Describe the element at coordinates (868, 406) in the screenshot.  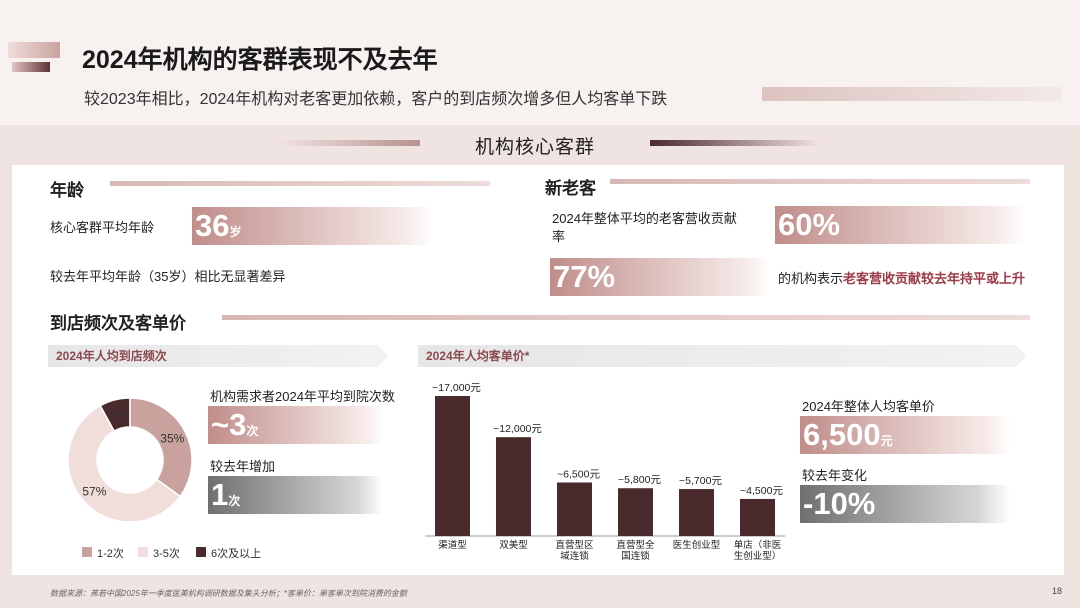
I see `overall-price-label: 2024年整体人均客单价` at that location.